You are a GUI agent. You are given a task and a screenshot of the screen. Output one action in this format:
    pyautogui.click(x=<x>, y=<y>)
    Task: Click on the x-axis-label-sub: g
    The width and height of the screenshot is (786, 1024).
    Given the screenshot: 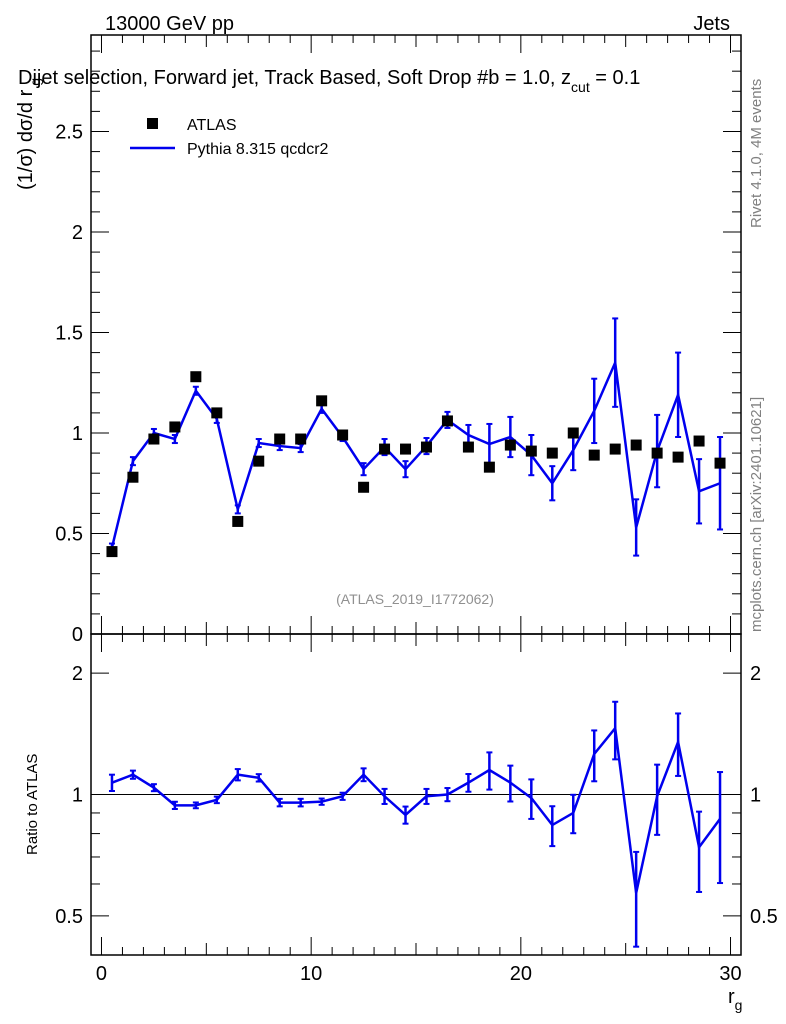 What is the action you would take?
    pyautogui.click(x=739, y=1005)
    